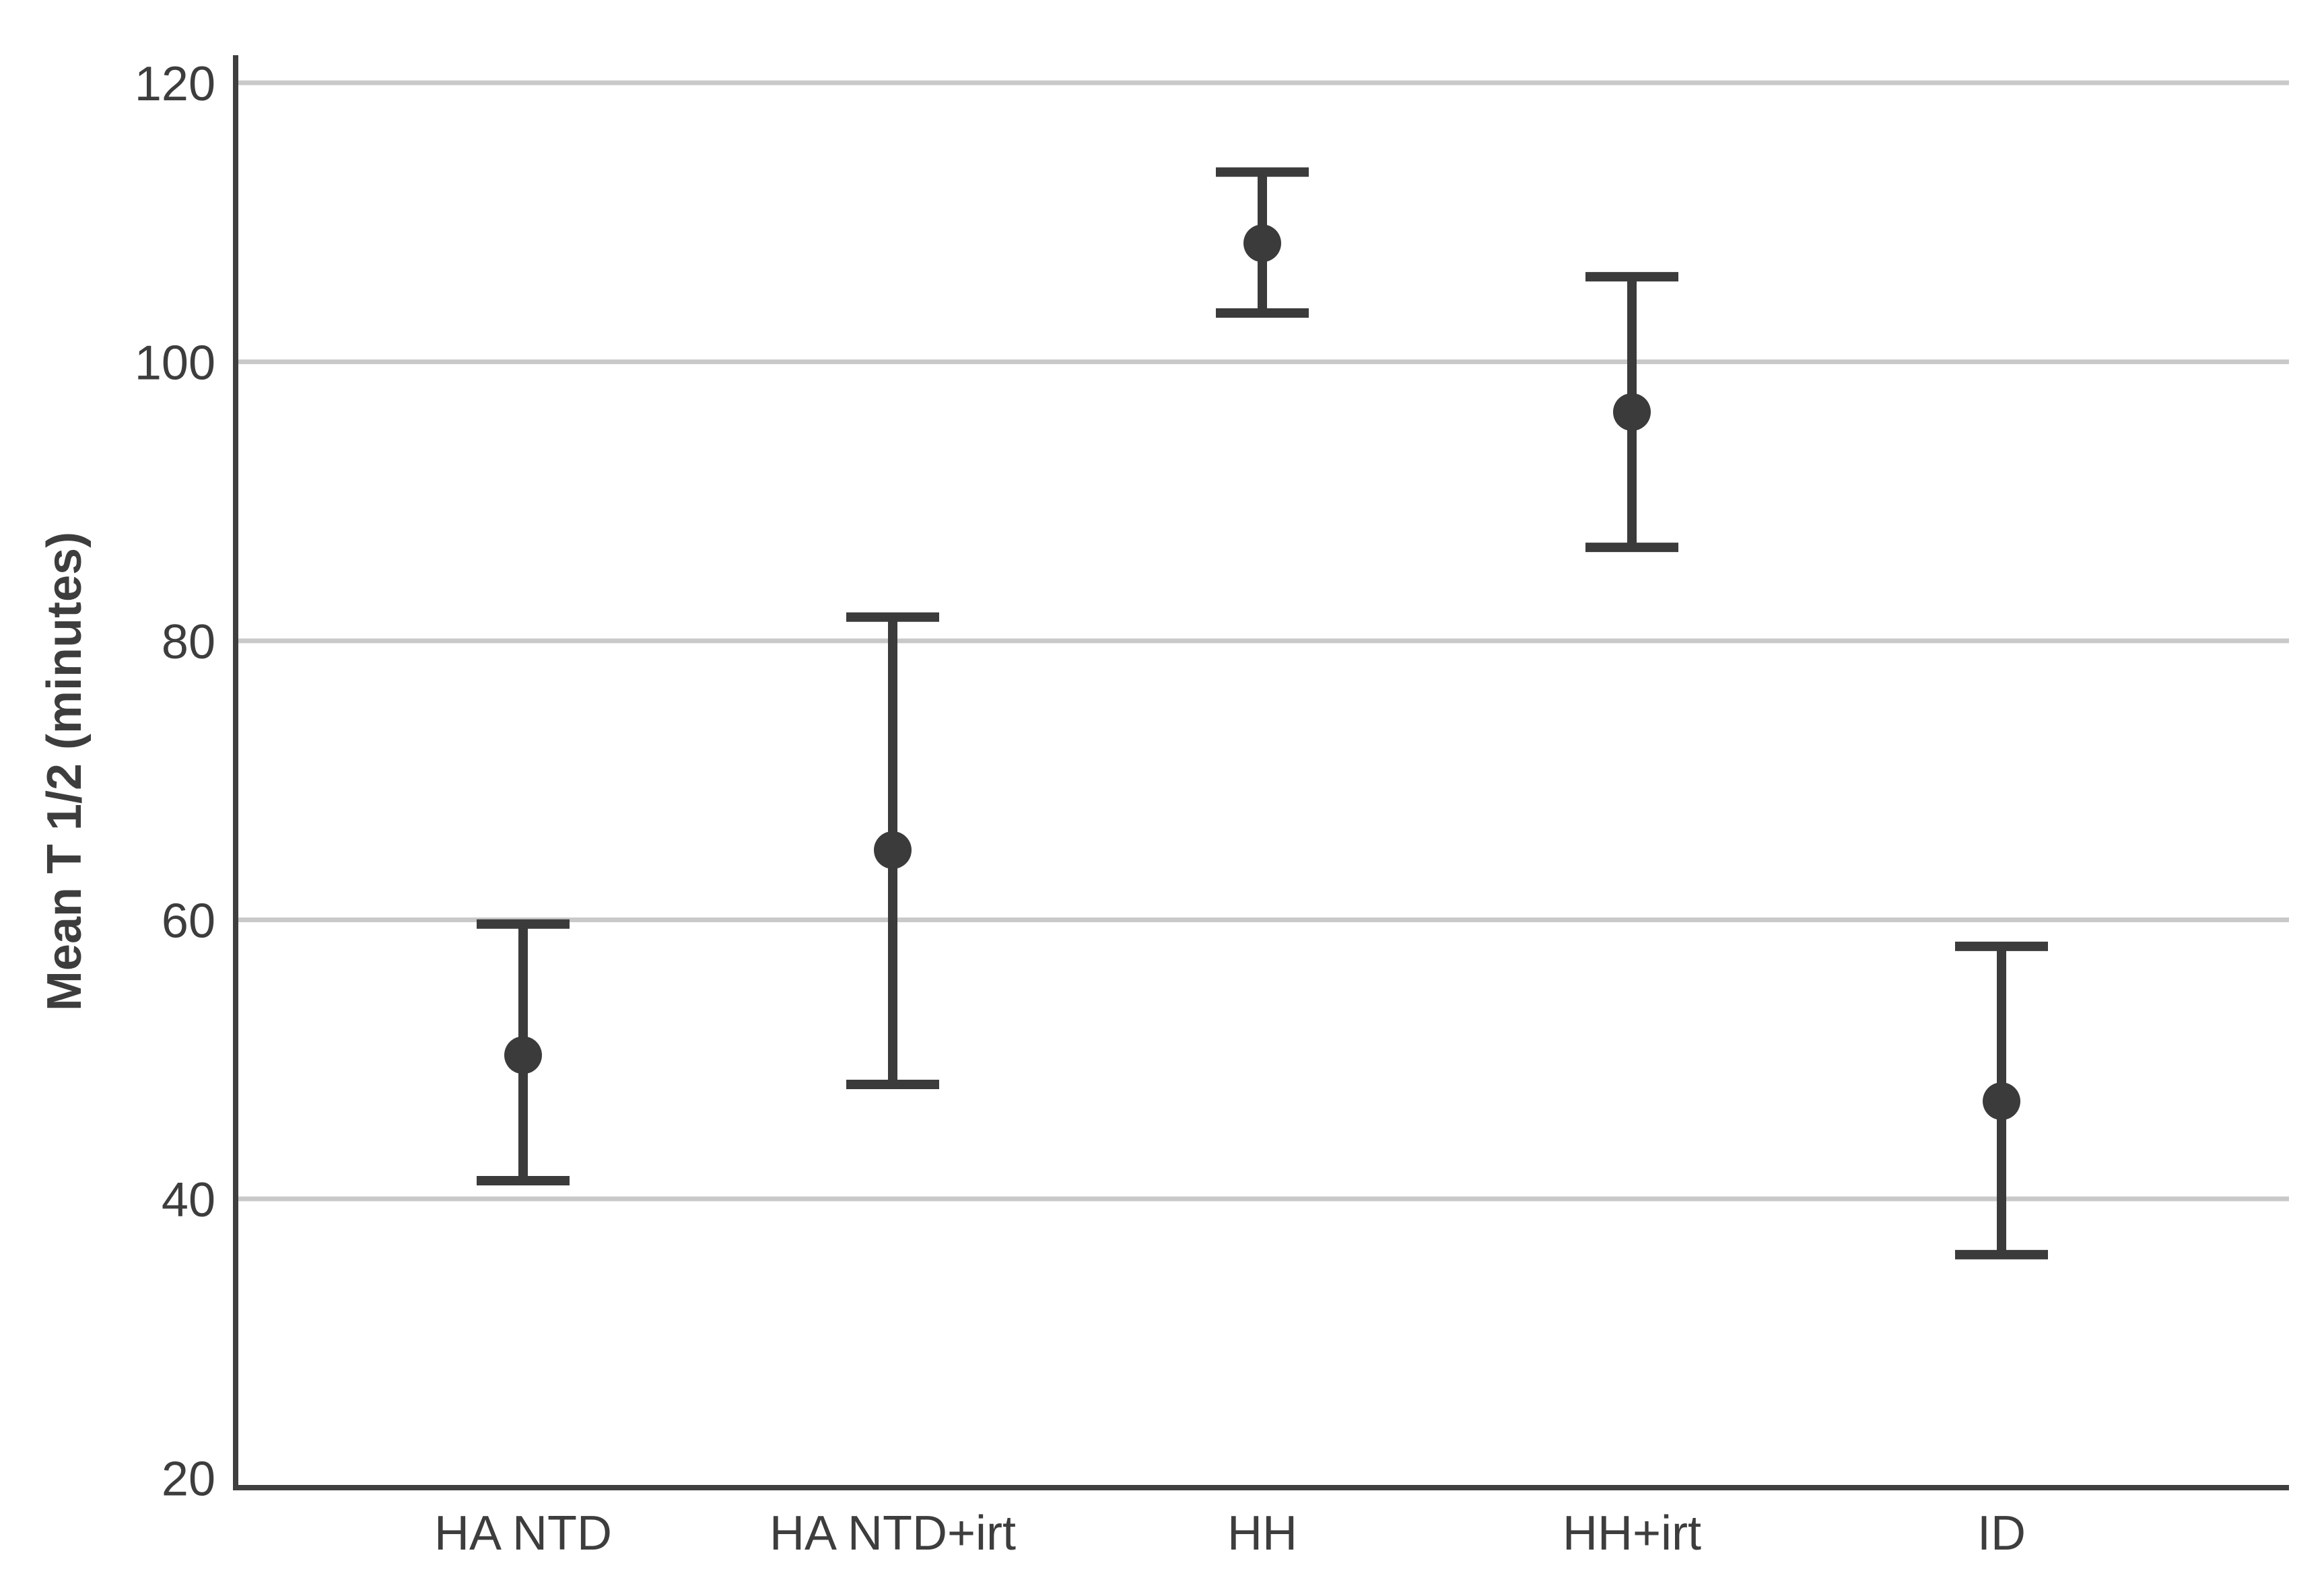  I want to click on error-bar-ha-ntd, so click(523, 1052).